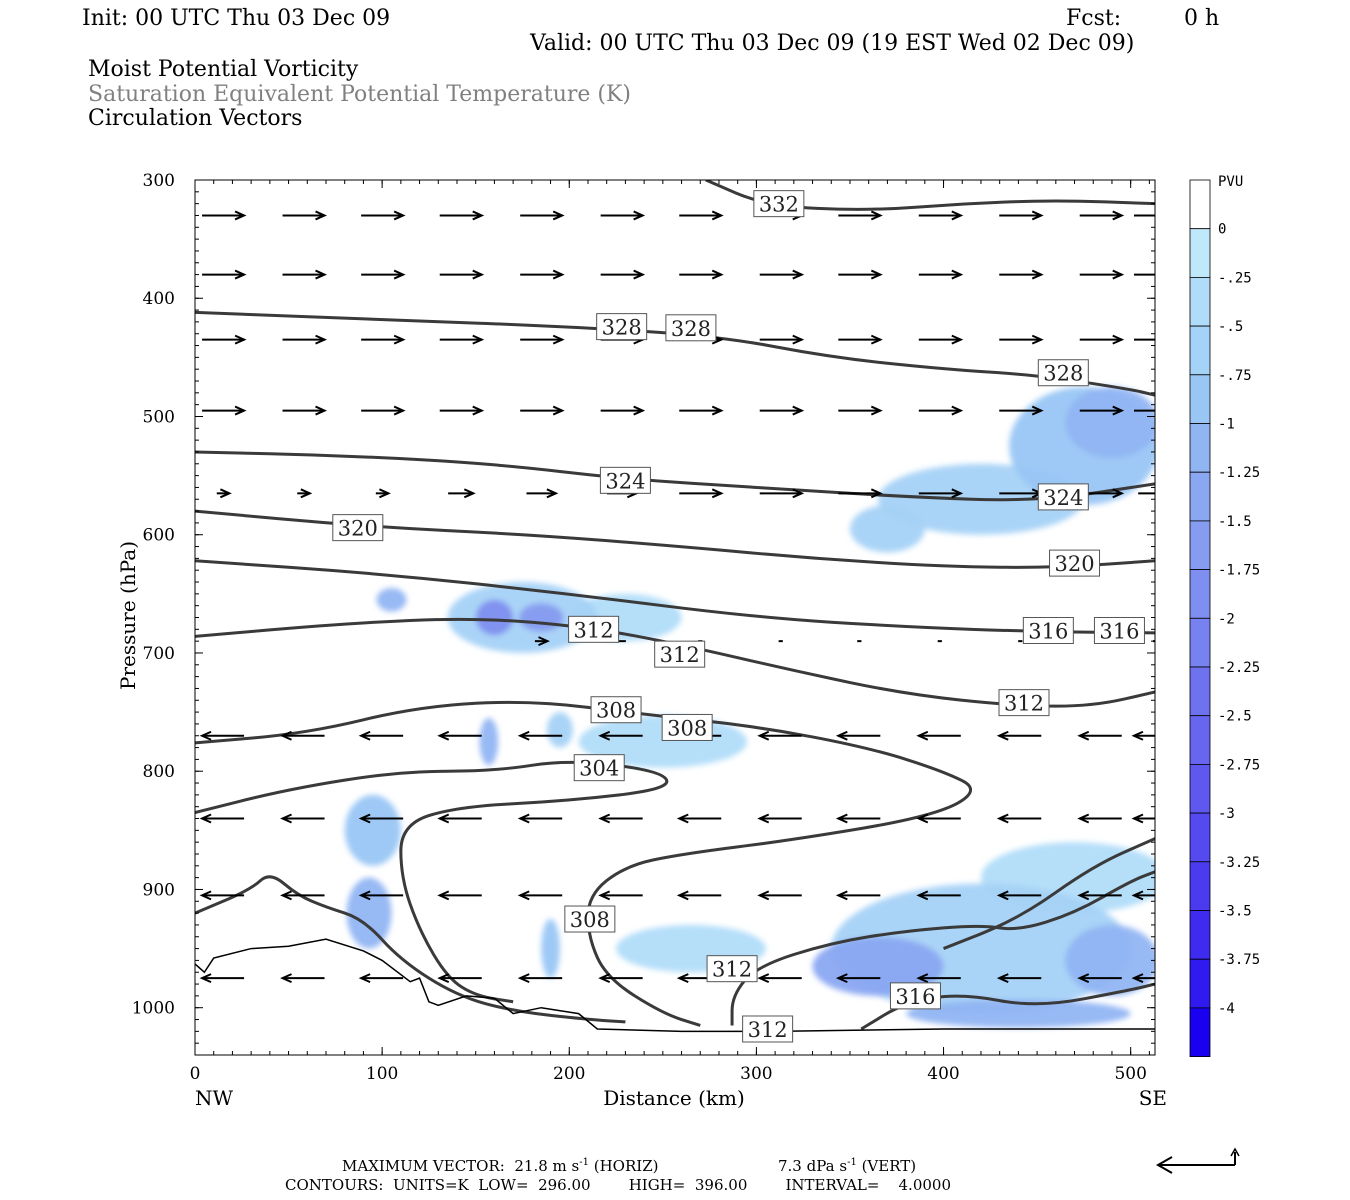 The width and height of the screenshot is (1350, 1200). What do you see at coordinates (1226, 1009) in the screenshot?
I see `colorbar-level: -4` at bounding box center [1226, 1009].